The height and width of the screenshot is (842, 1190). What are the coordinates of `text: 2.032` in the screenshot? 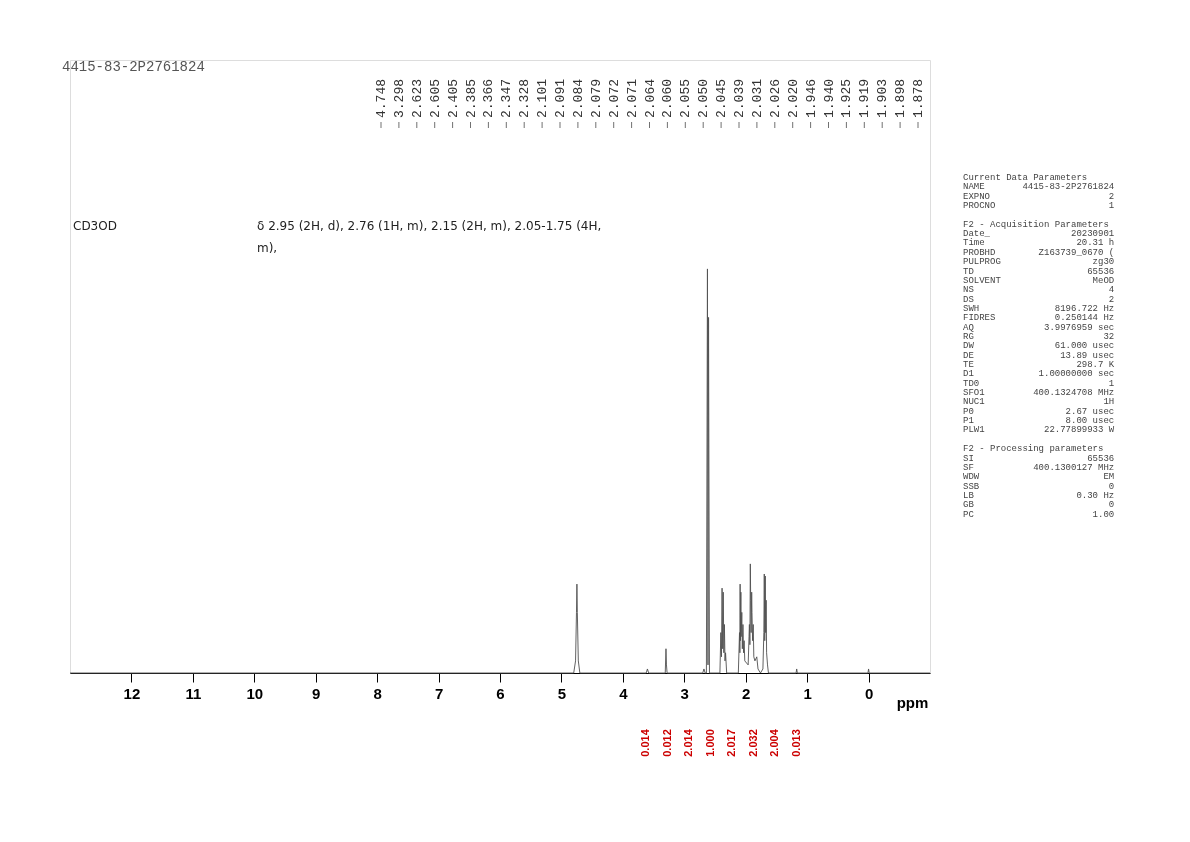 It's located at (752, 743).